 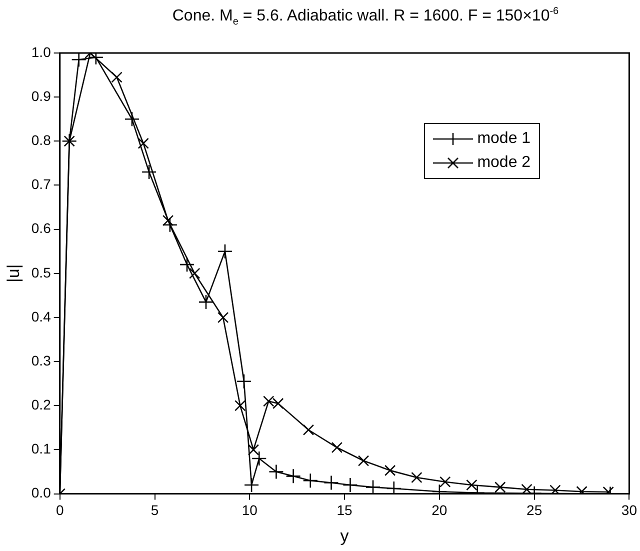 I want to click on x-tick-label: 10, so click(x=250, y=510).